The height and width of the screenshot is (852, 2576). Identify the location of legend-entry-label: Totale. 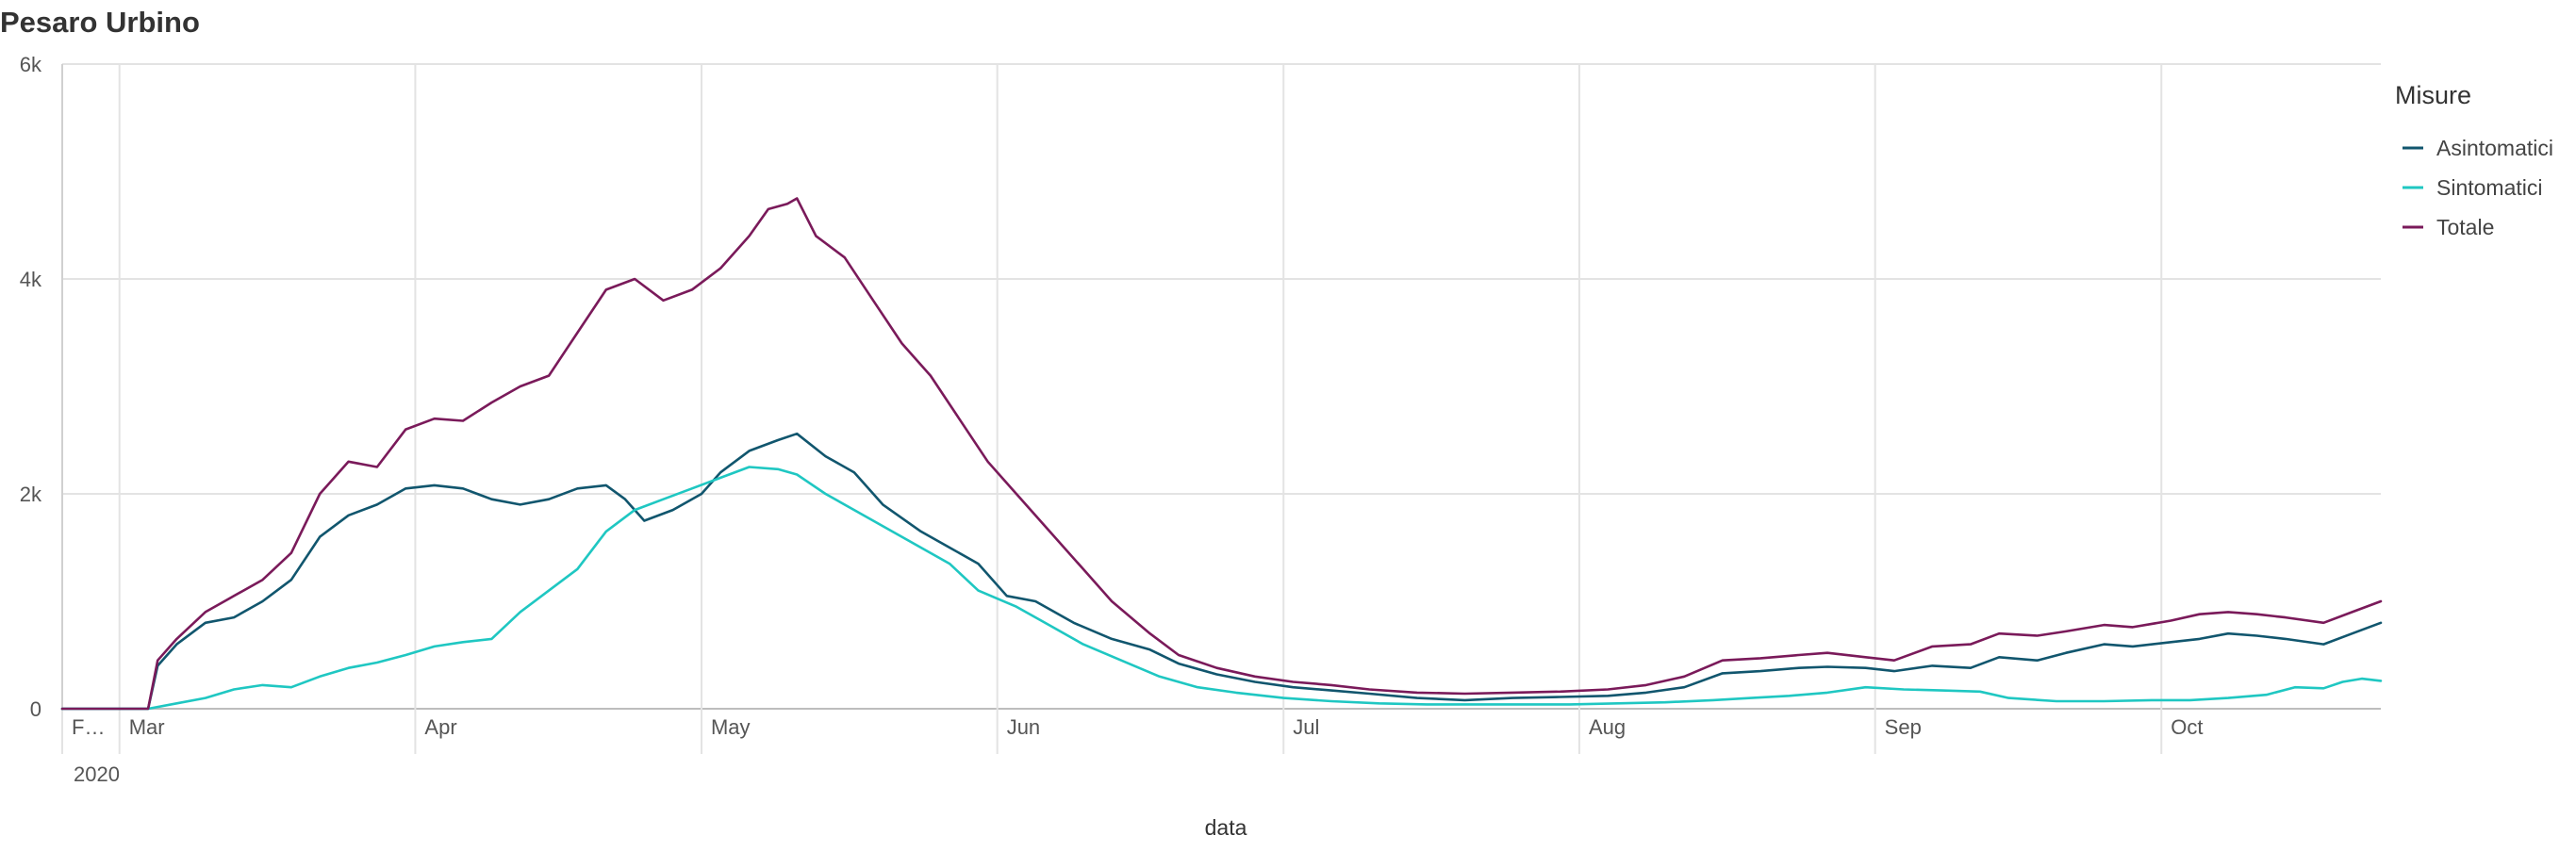
(2465, 227).